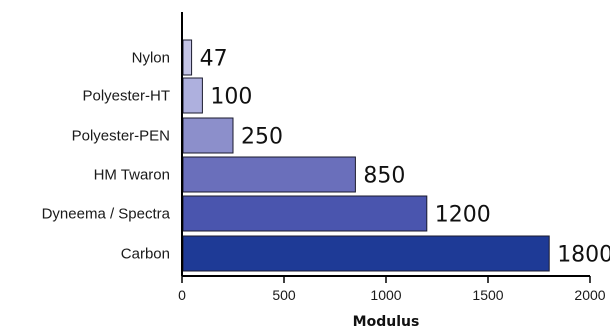 The width and height of the screenshot is (610, 332). Describe the element at coordinates (384, 176) in the screenshot. I see `value-label: 850` at that location.